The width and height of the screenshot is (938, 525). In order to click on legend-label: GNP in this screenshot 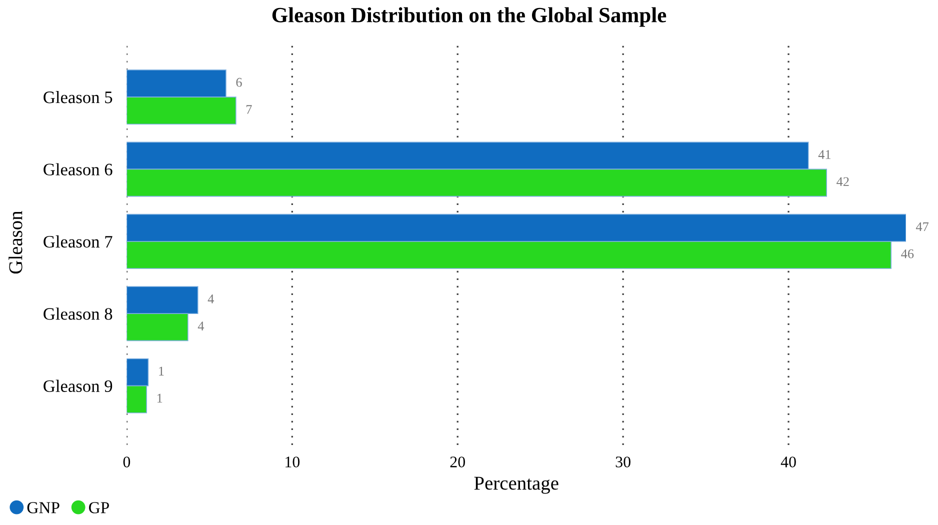, I will do `click(43, 508)`.